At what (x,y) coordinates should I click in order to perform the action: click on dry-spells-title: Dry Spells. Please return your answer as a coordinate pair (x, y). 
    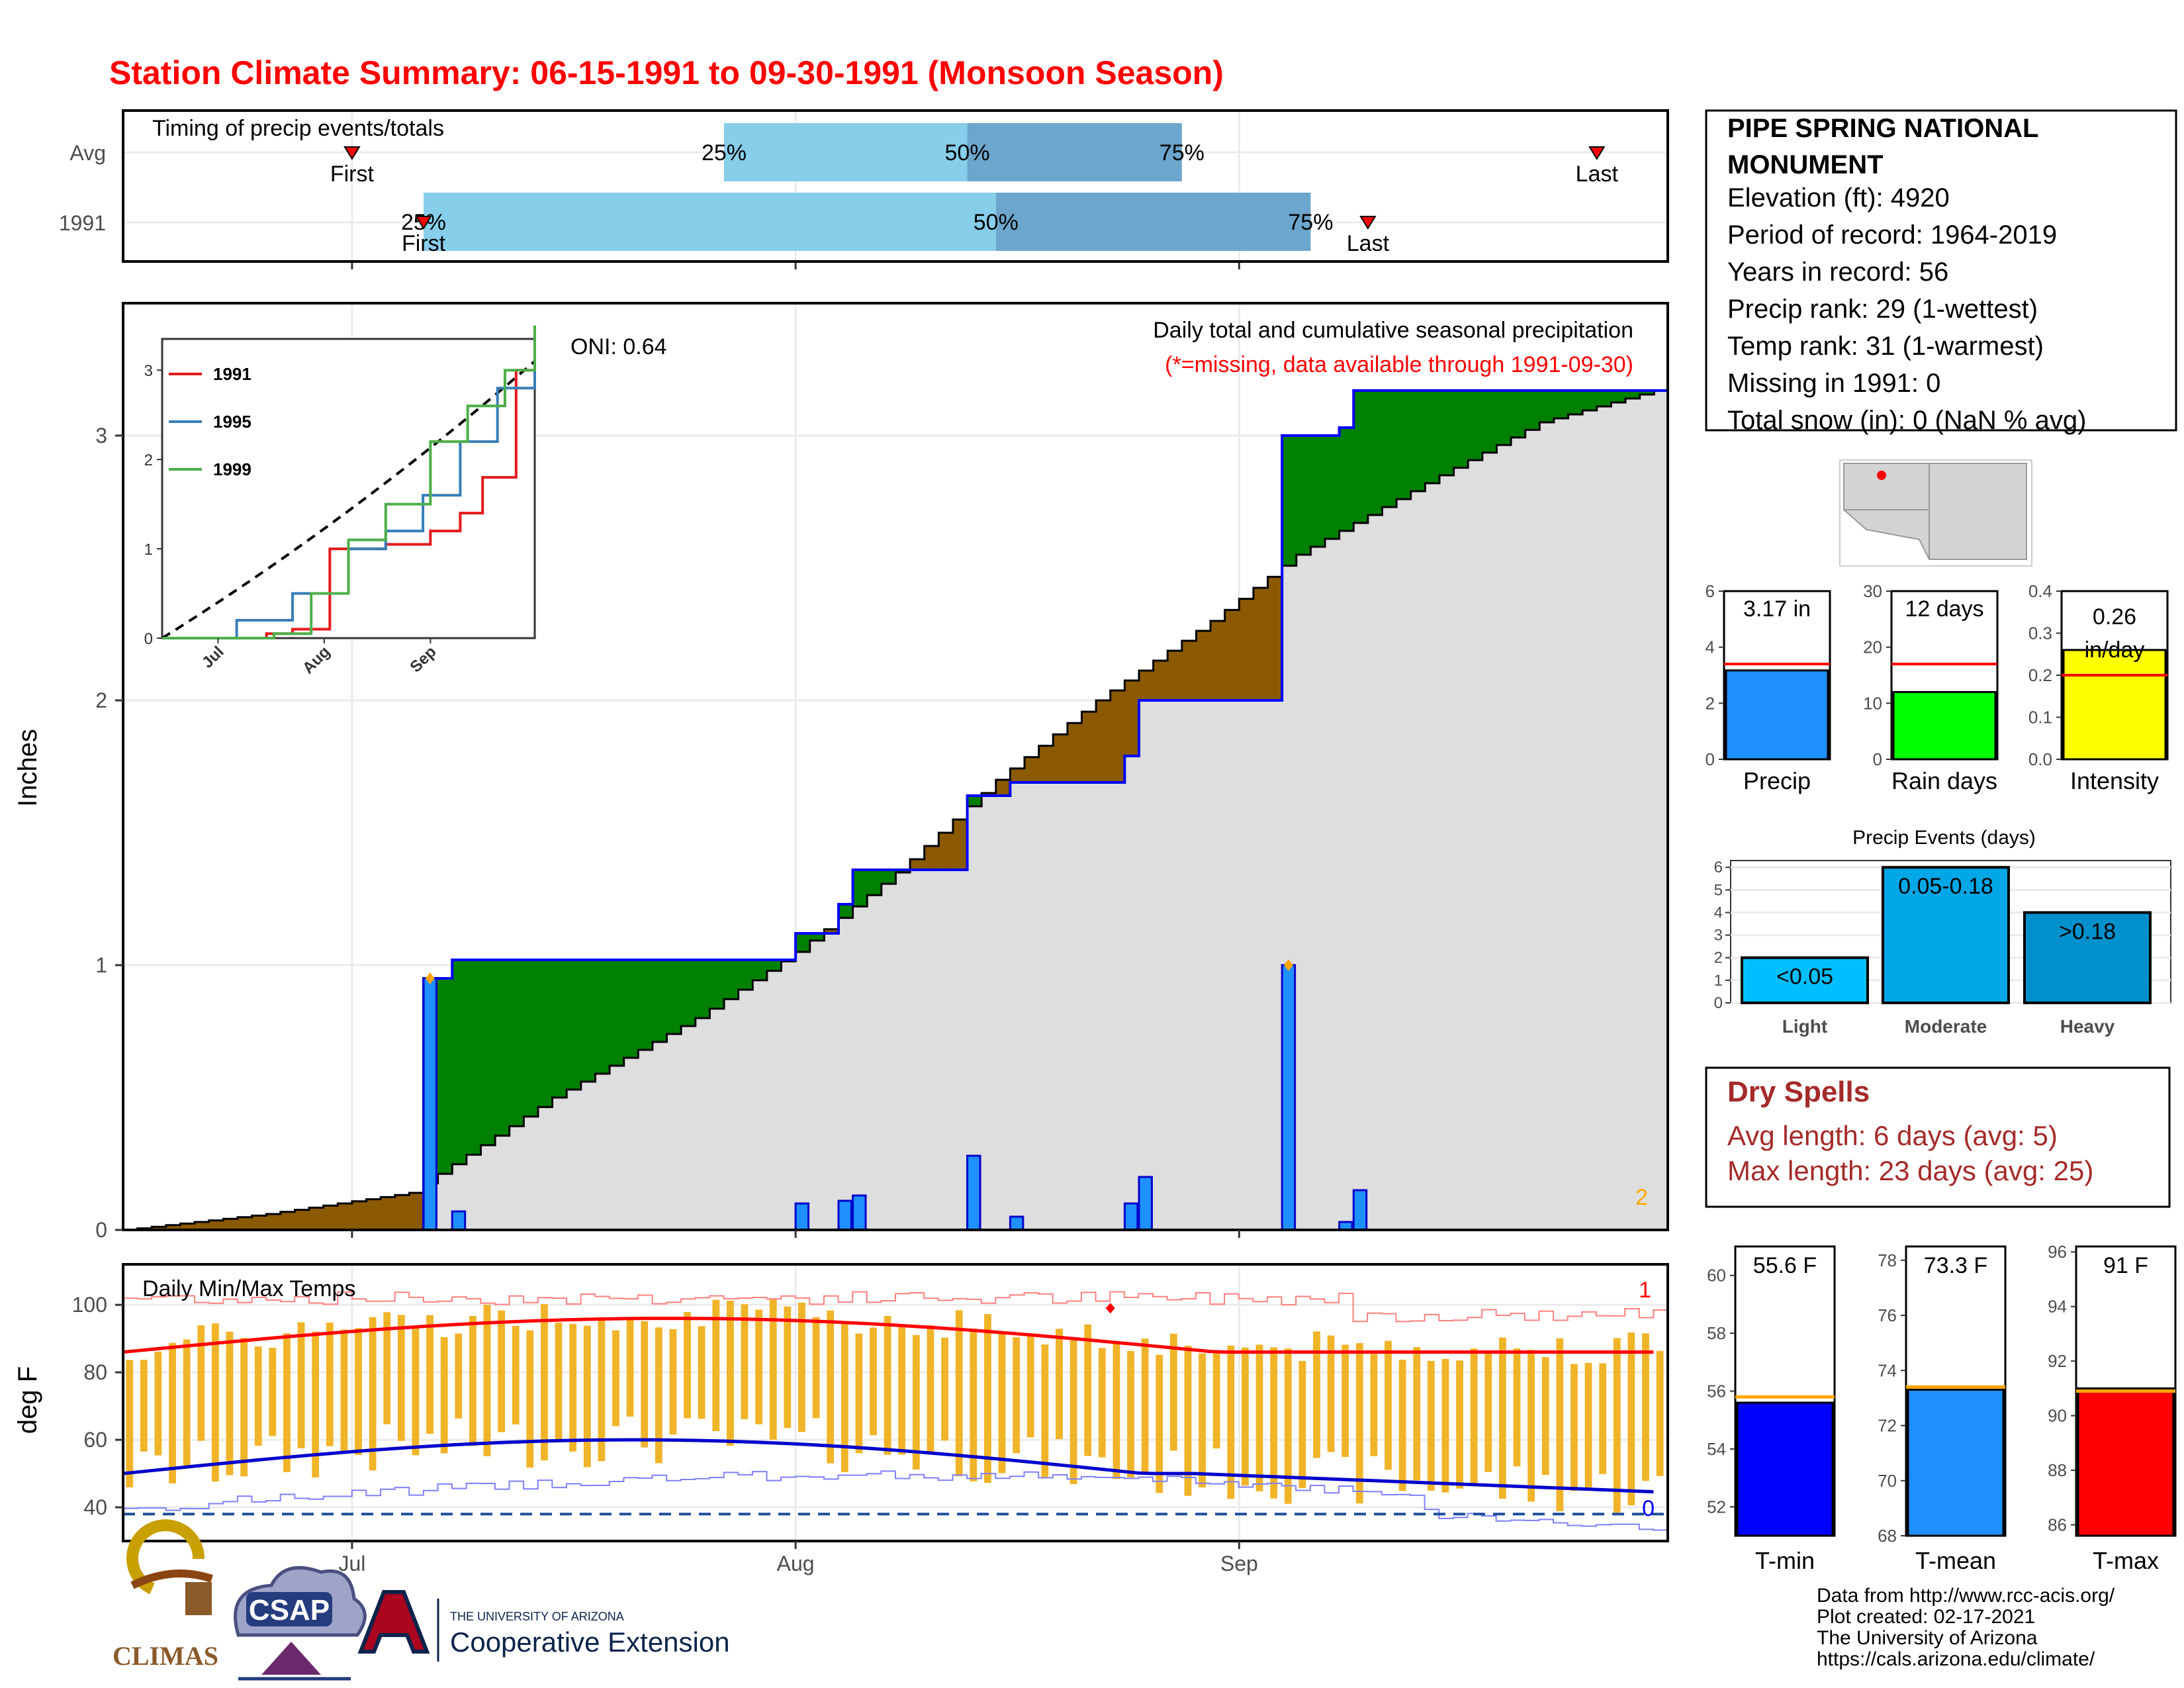
    Looking at the image, I should click on (1798, 1092).